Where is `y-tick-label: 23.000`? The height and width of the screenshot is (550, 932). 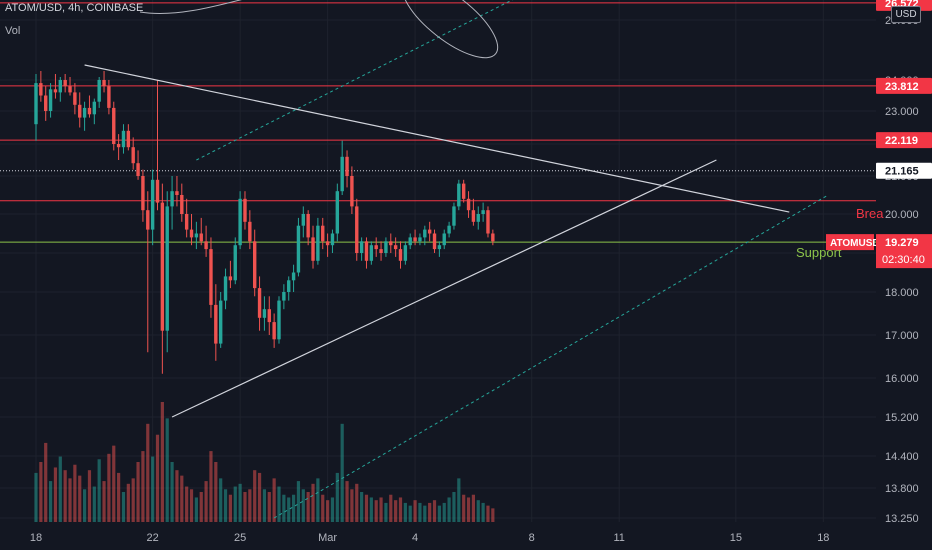
y-tick-label: 23.000 is located at coordinates (902, 112).